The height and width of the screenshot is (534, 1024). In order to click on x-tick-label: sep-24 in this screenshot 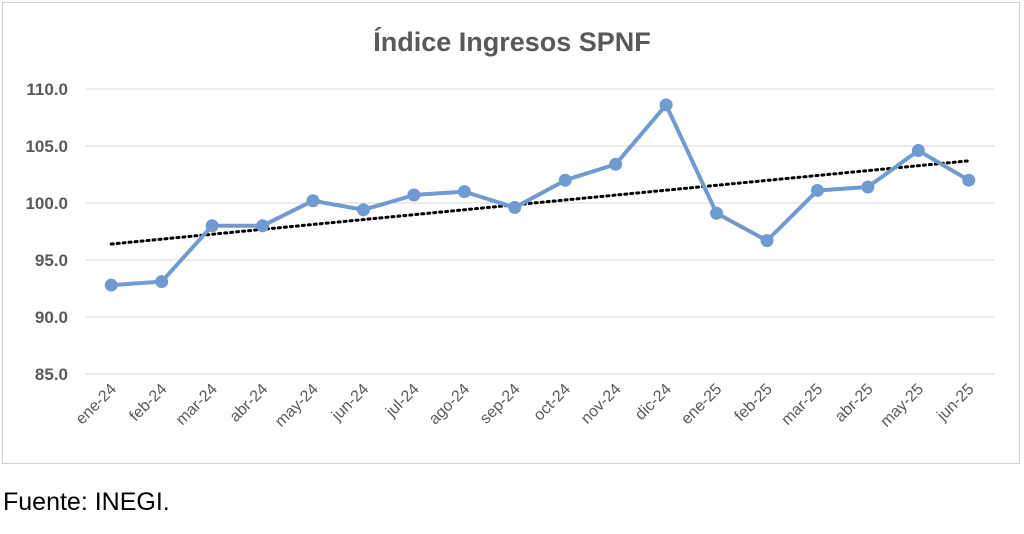, I will do `click(500, 404)`.